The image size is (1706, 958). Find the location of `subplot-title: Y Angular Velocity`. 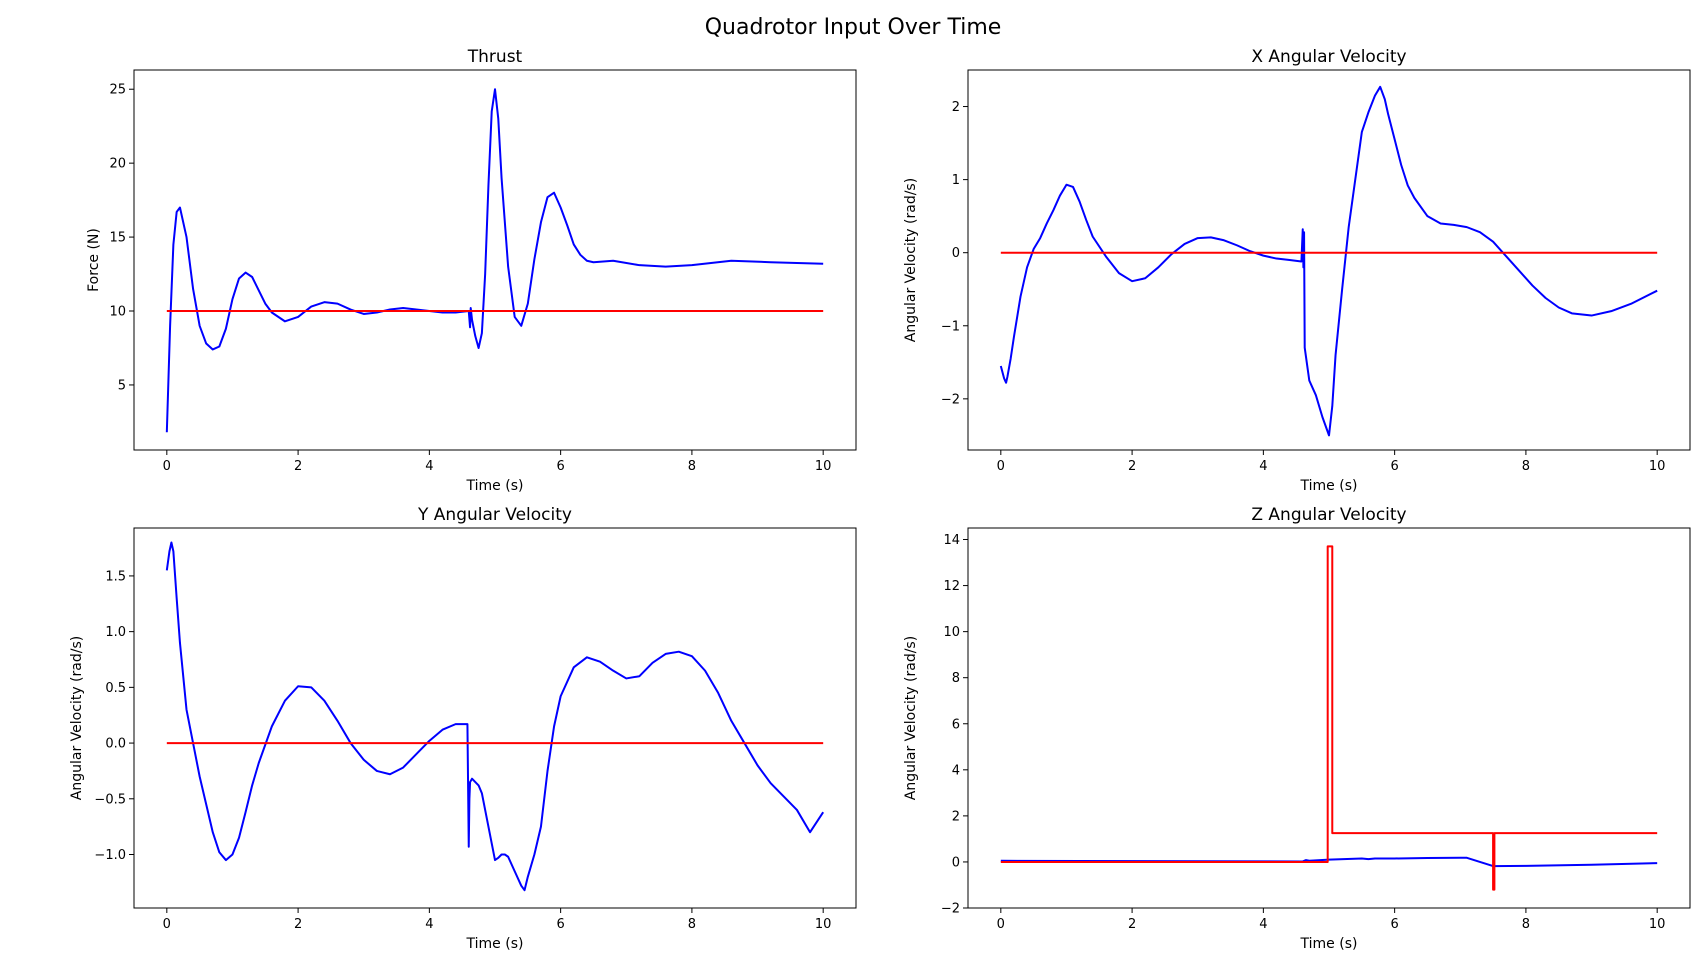

subplot-title: Y Angular Velocity is located at coordinates (494, 515).